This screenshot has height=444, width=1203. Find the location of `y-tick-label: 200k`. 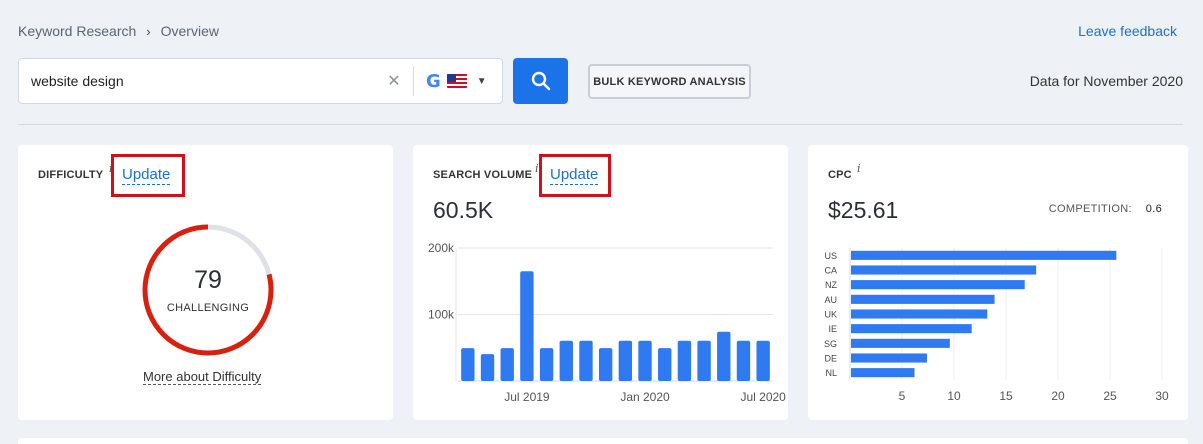

y-tick-label: 200k is located at coordinates (441, 248).